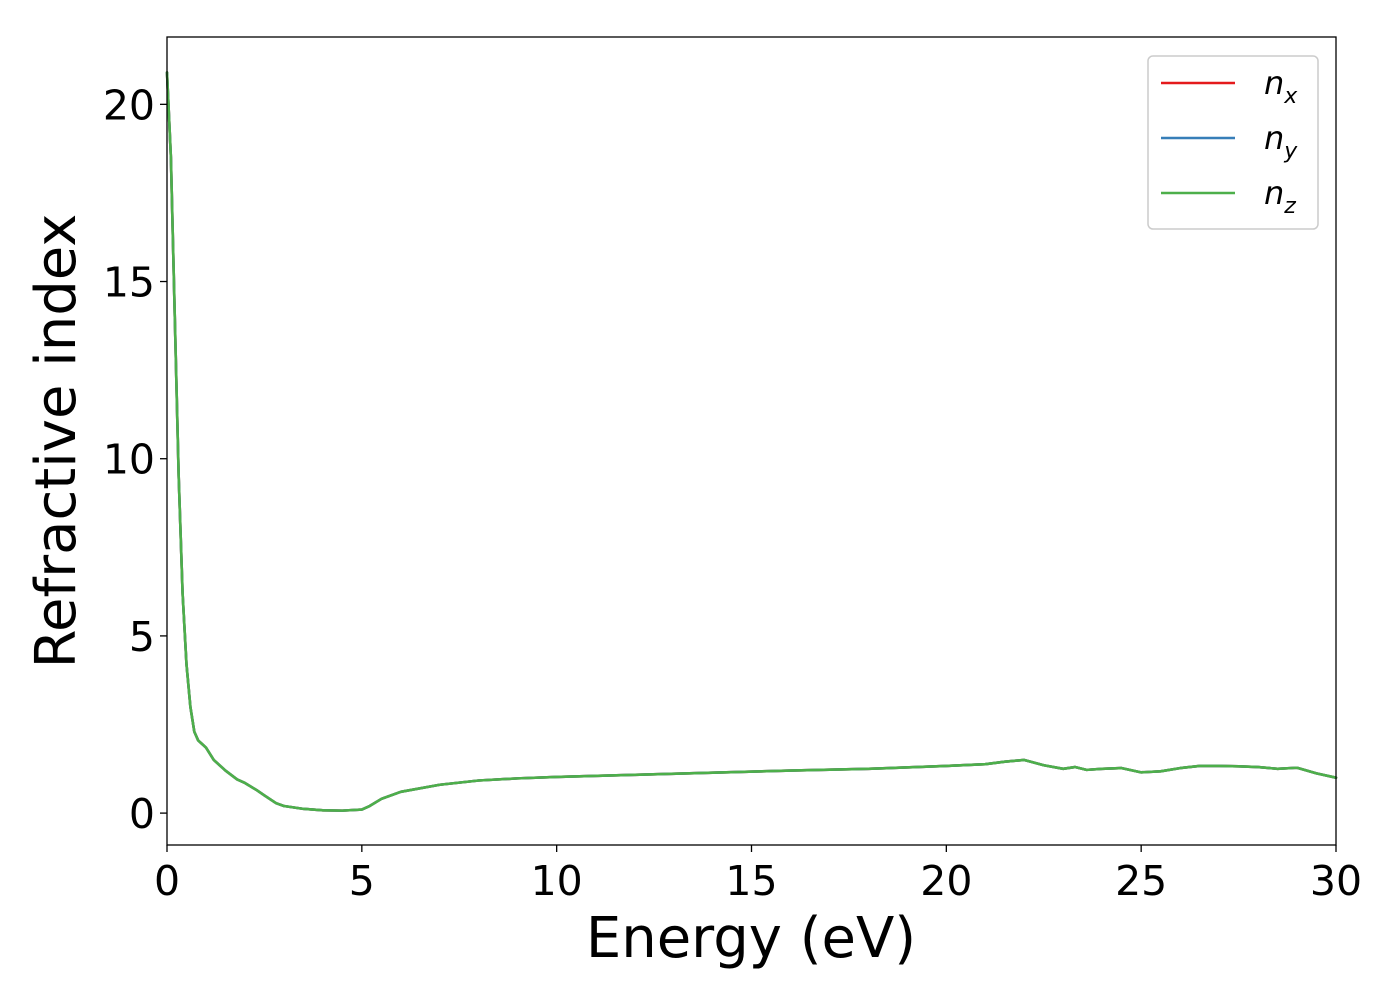  Describe the element at coordinates (56, 441) in the screenshot. I see `y-axis-label: Refractive index` at that location.